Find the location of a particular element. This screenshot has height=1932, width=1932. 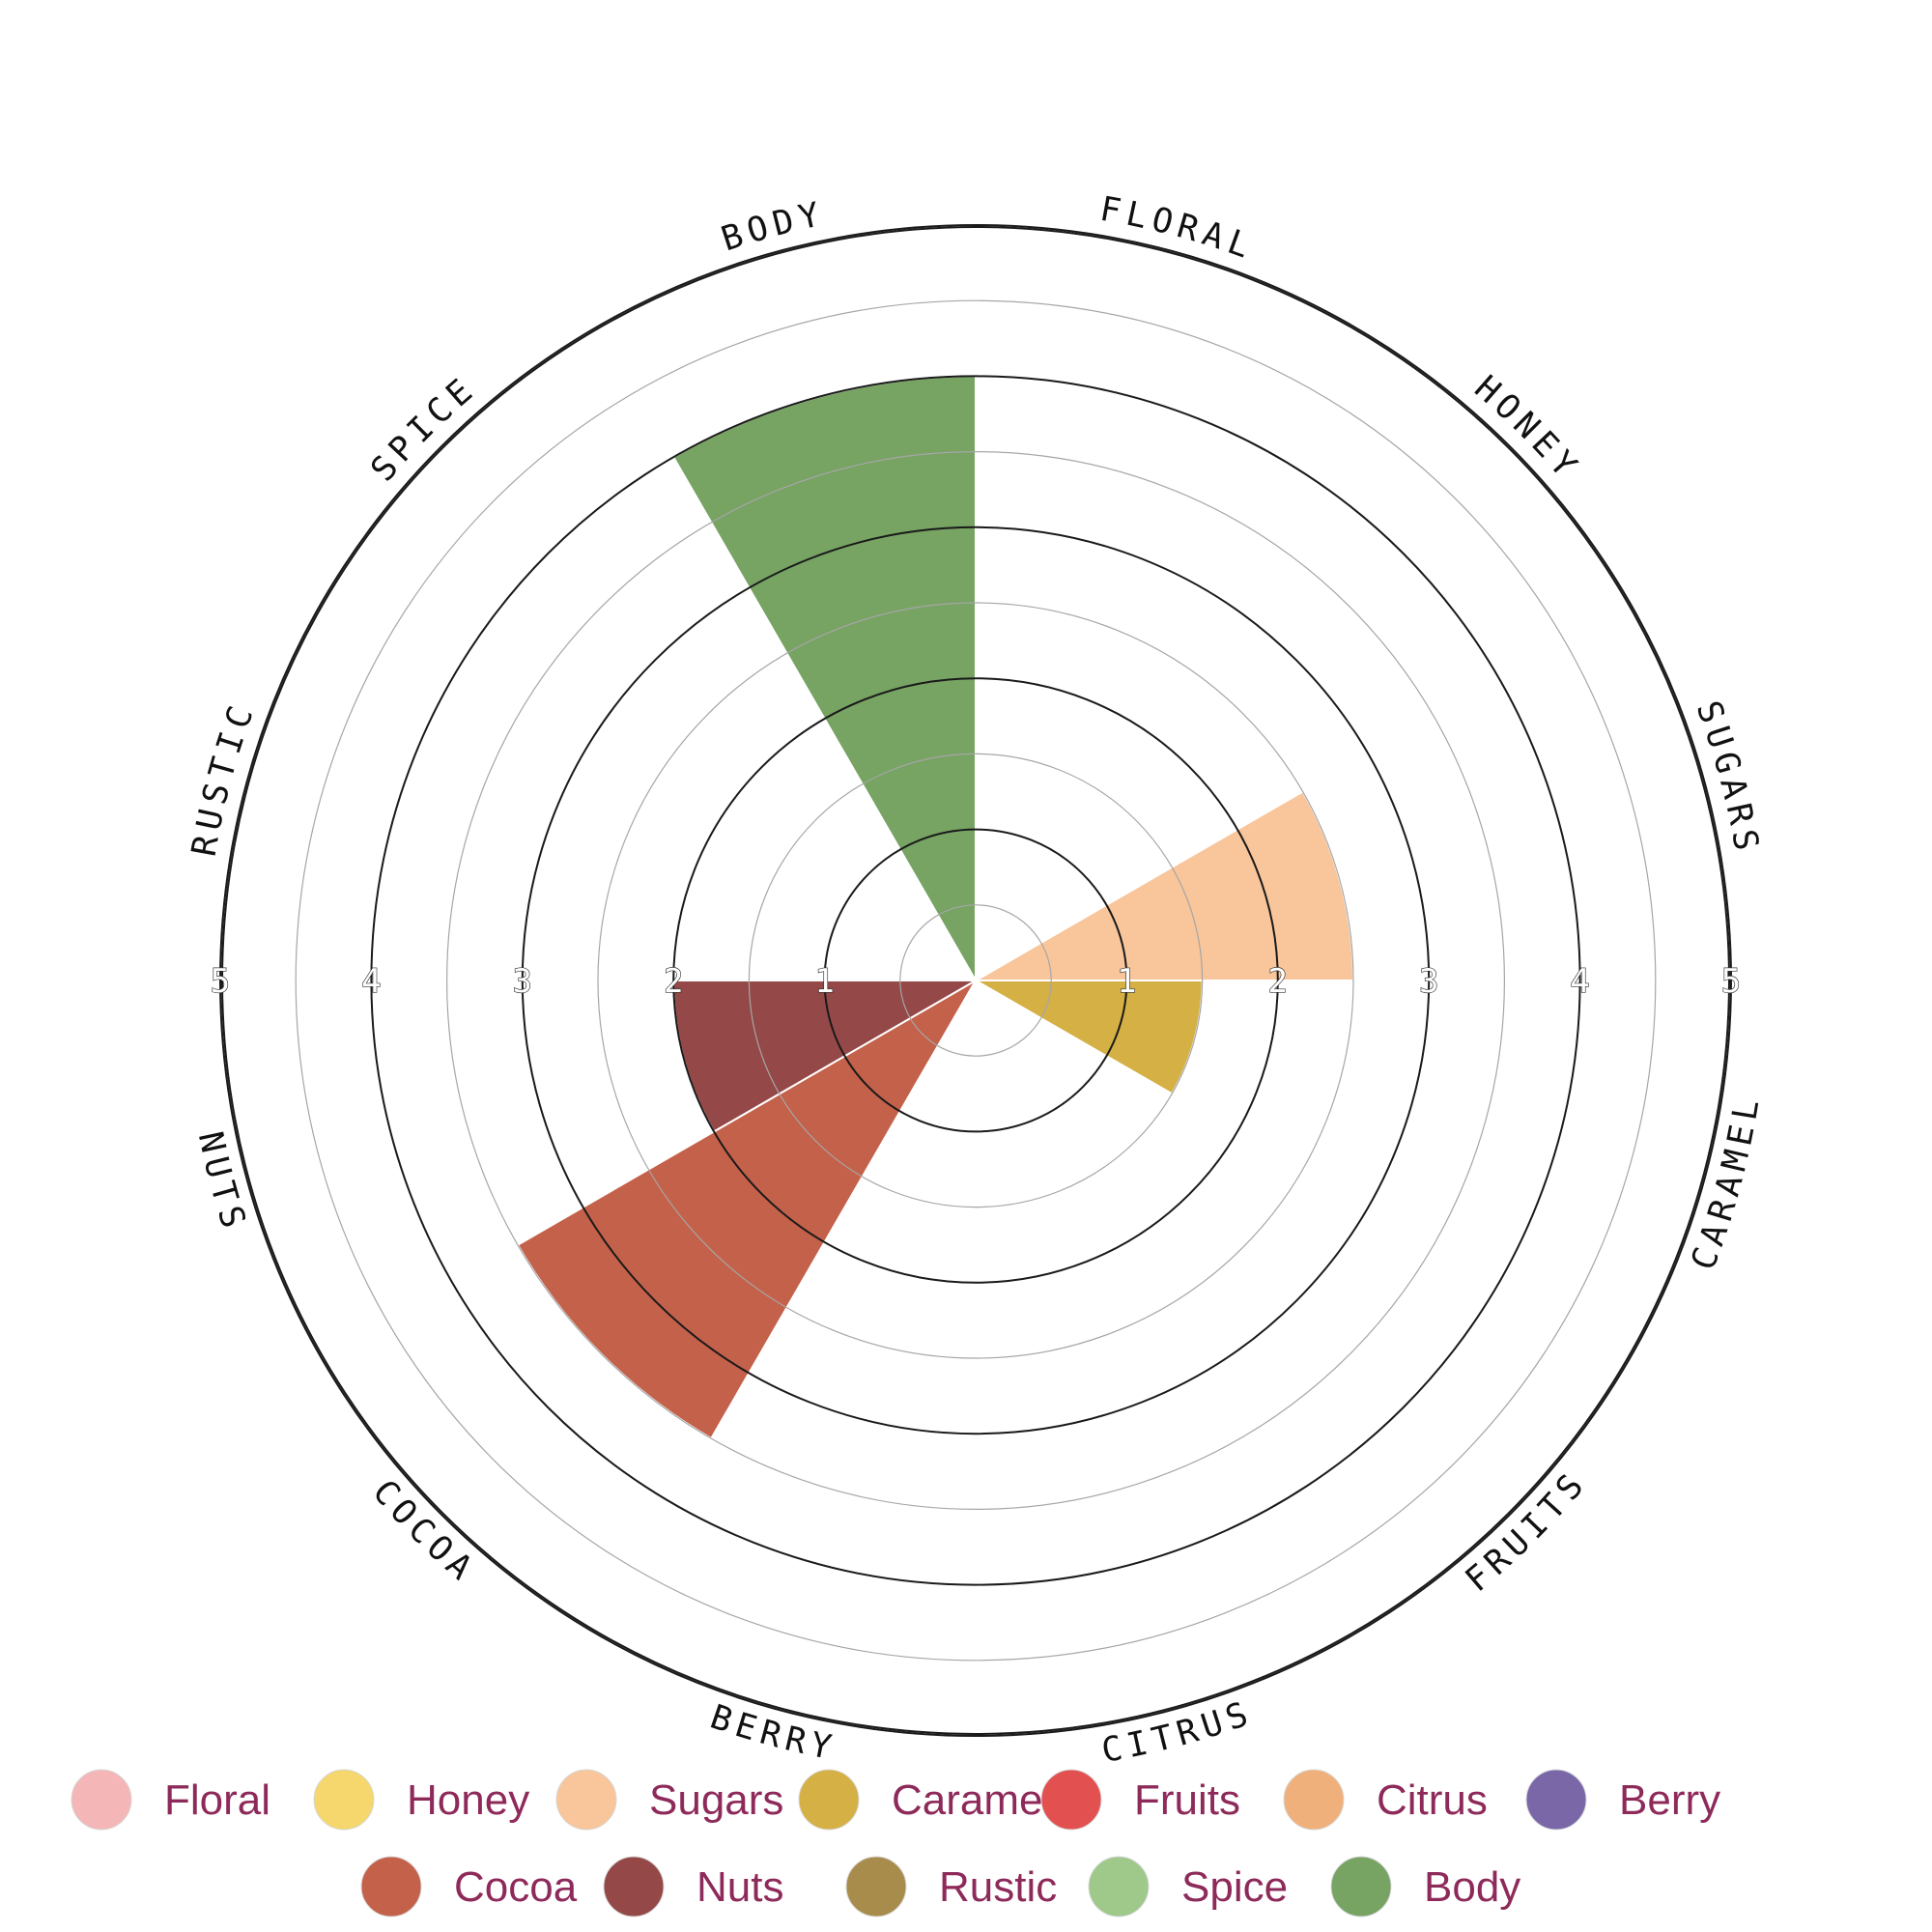

legend-label: Citrus is located at coordinates (1432, 1800).